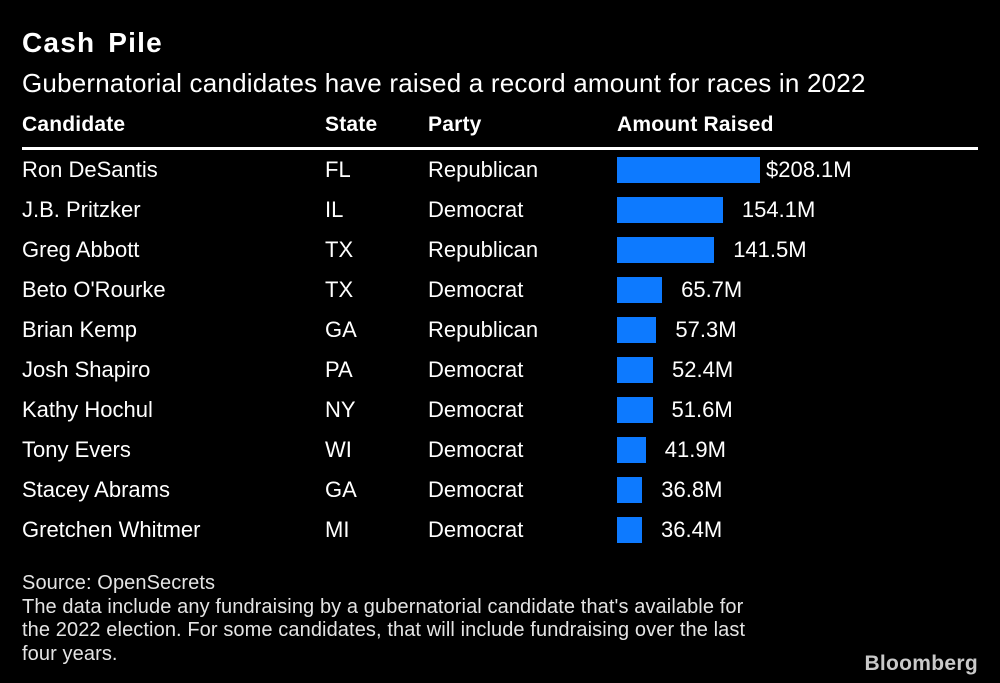 The image size is (1000, 683). Describe the element at coordinates (70, 653) in the screenshot. I see `footnote-line: four years.` at that location.